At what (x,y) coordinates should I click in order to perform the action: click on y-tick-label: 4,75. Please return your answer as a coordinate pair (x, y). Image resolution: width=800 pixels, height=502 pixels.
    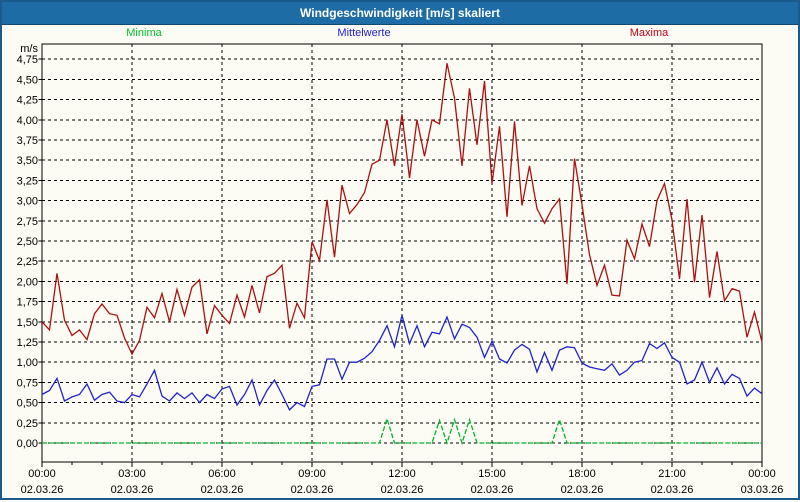
    Looking at the image, I should click on (27, 60).